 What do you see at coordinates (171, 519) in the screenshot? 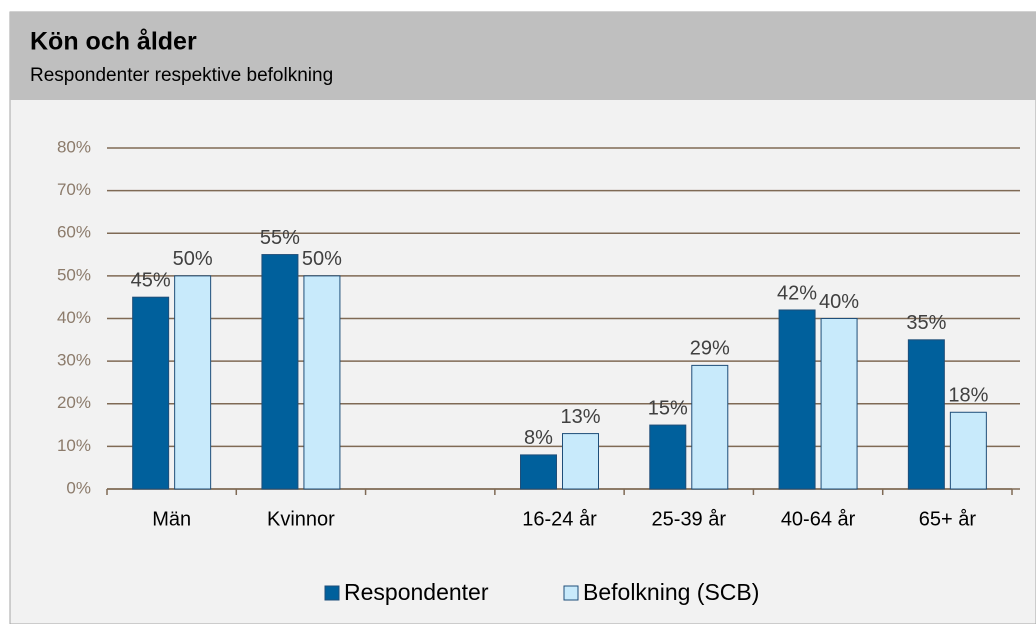
I see `x-tick-label: Män` at bounding box center [171, 519].